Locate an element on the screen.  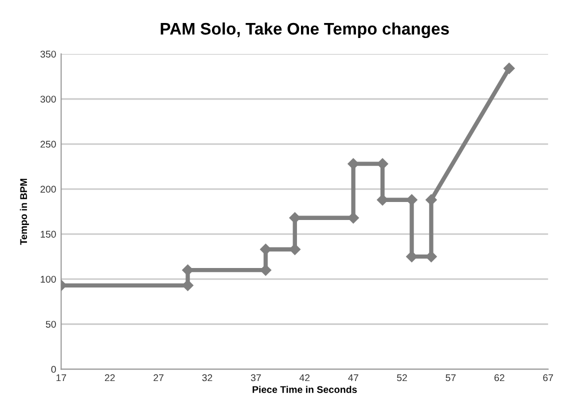
y-tick-label: 50 is located at coordinates (51, 324).